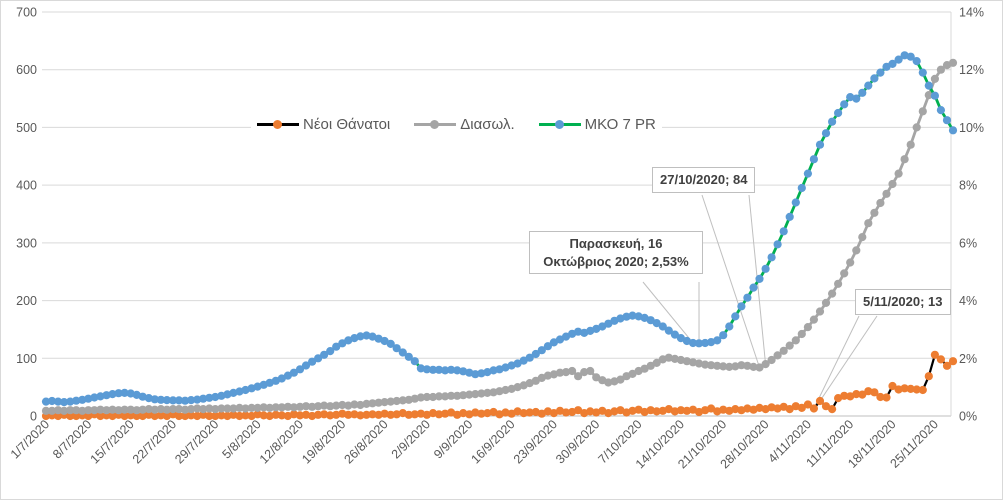 The width and height of the screenshot is (1003, 500). I want to click on annotation-leader-lines, so click(760, 301).